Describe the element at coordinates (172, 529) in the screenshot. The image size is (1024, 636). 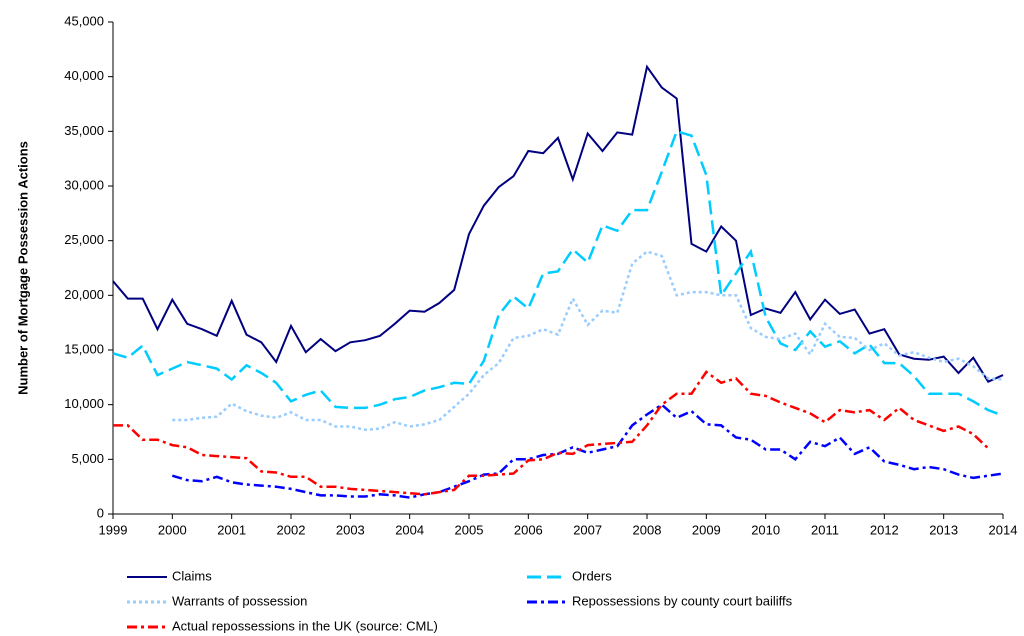
I see `x-tick-label: 2000` at that location.